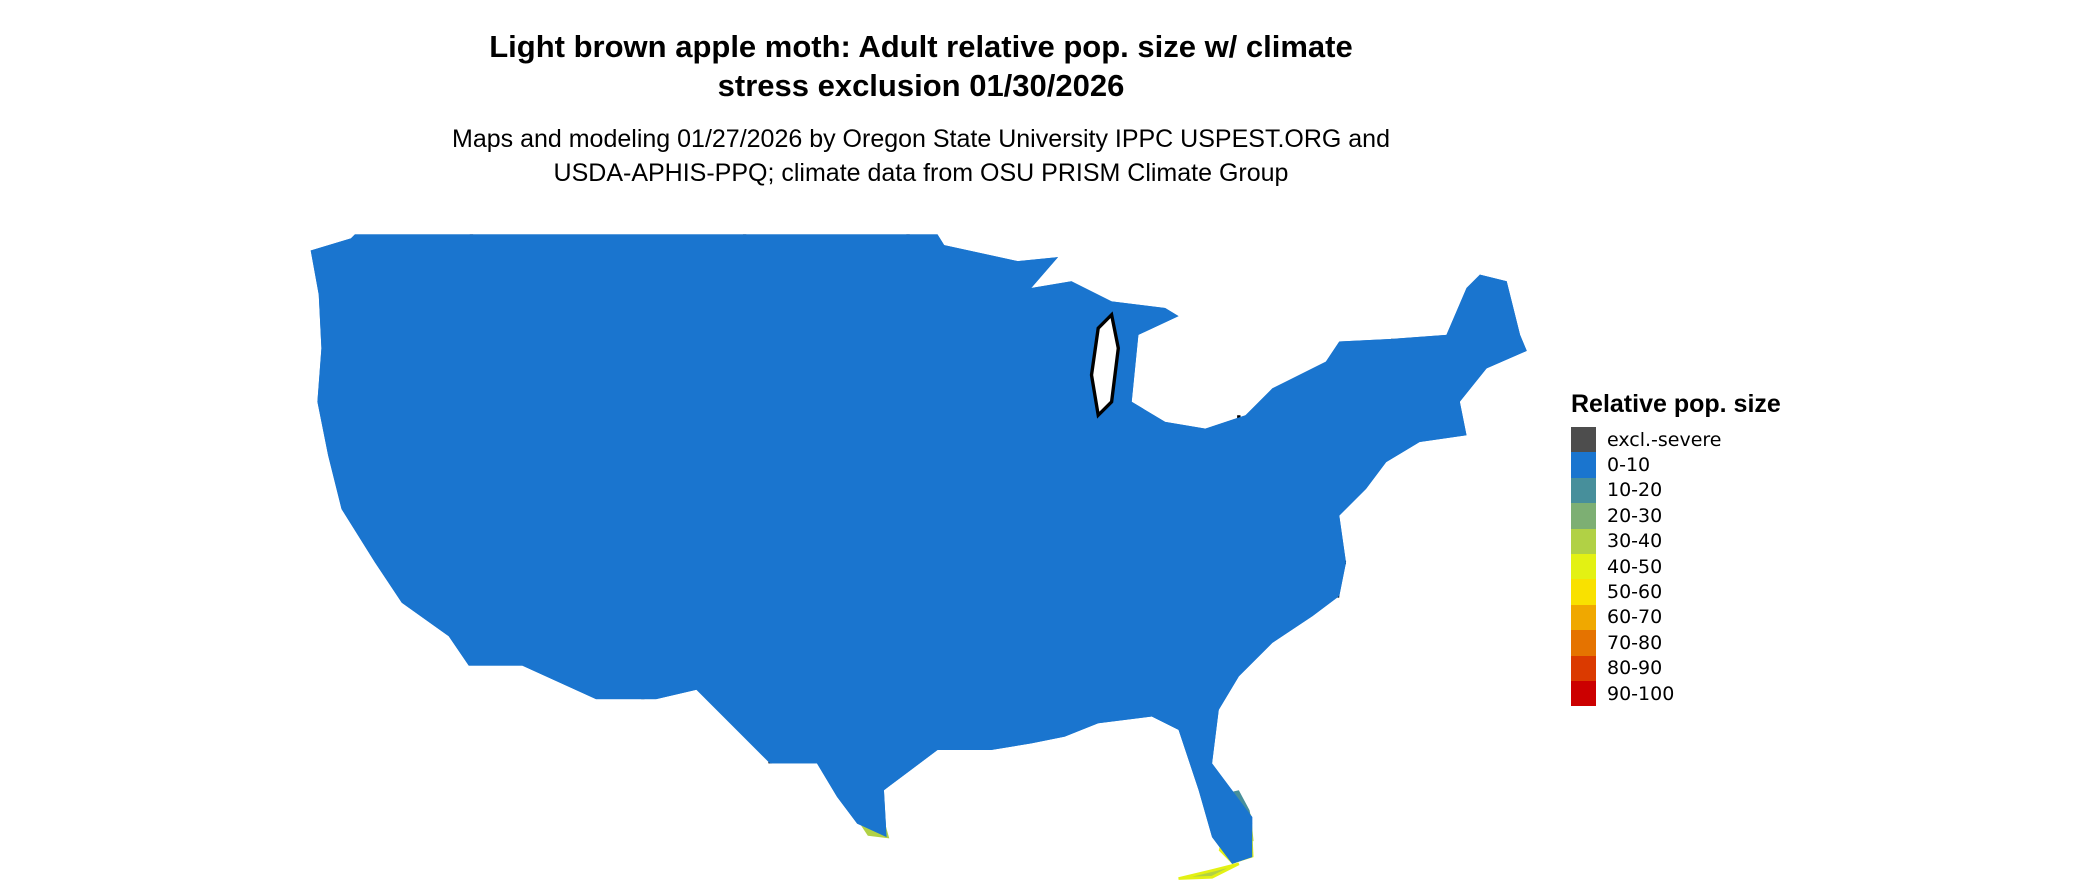 The image size is (2100, 892). What do you see at coordinates (1629, 465) in the screenshot?
I see `legend-label: 0-10` at bounding box center [1629, 465].